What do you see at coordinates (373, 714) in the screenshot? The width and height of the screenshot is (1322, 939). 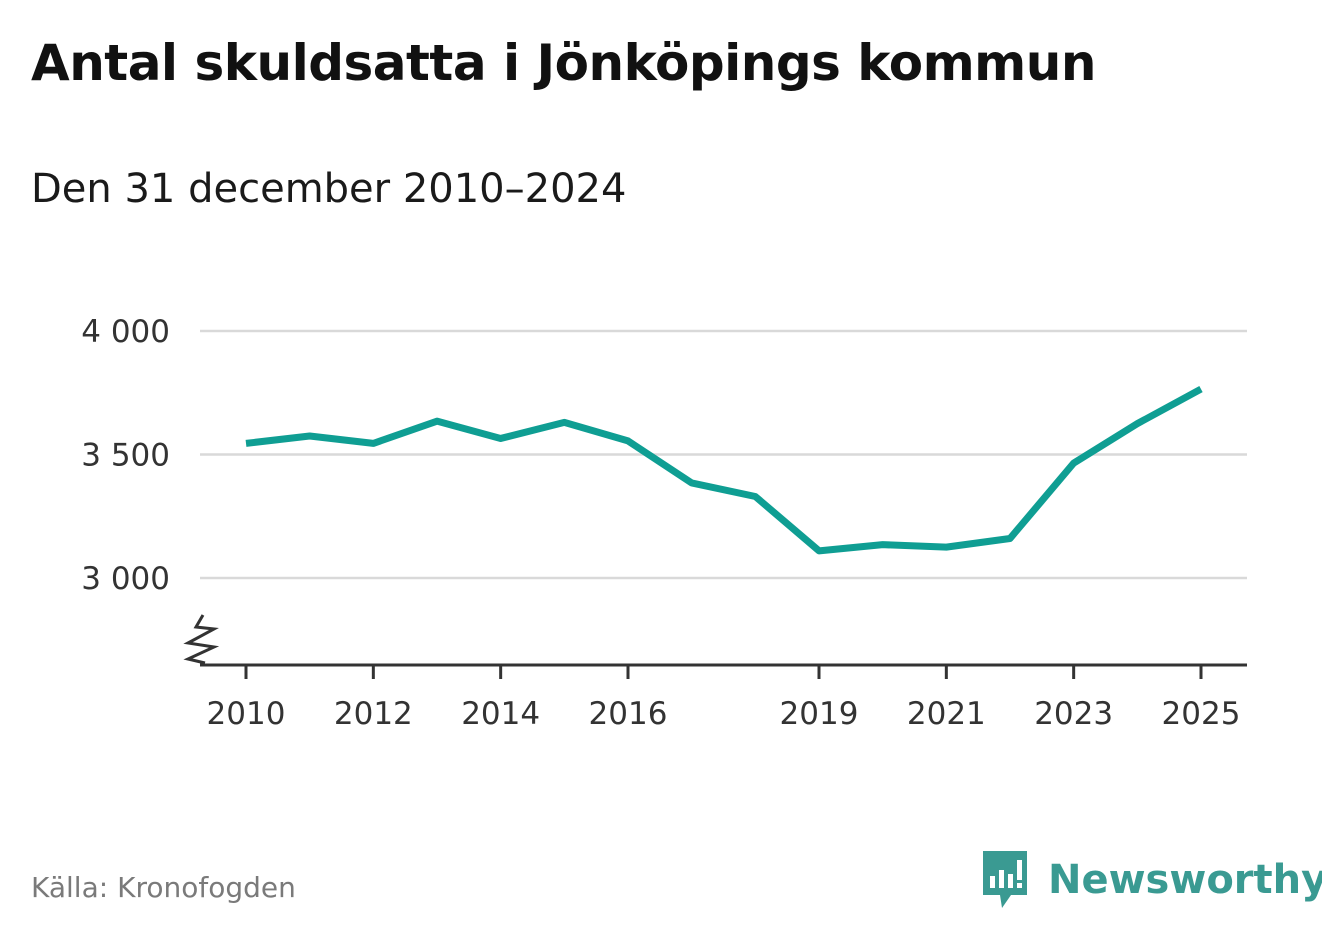 I see `x-tick-label: 2012` at bounding box center [373, 714].